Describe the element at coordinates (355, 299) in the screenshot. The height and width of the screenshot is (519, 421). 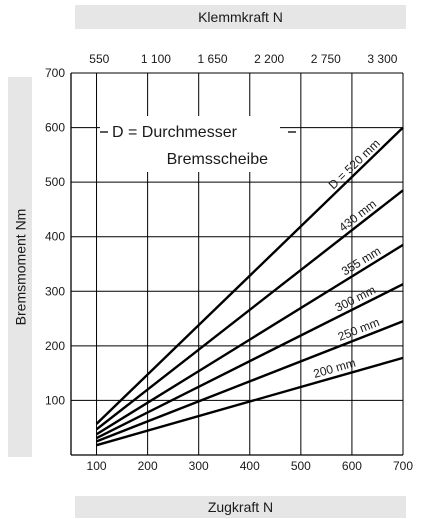
I see `series-label: 300 mm` at that location.